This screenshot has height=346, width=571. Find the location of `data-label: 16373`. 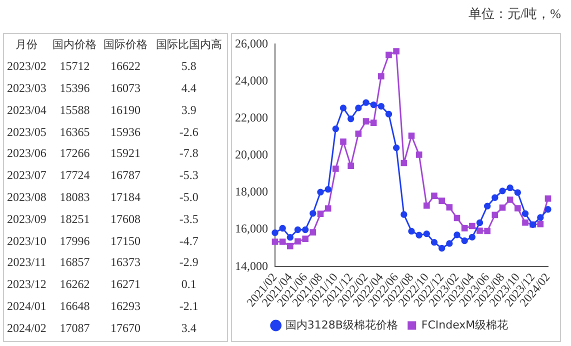

data-label: 16373 is located at coordinates (125, 263).